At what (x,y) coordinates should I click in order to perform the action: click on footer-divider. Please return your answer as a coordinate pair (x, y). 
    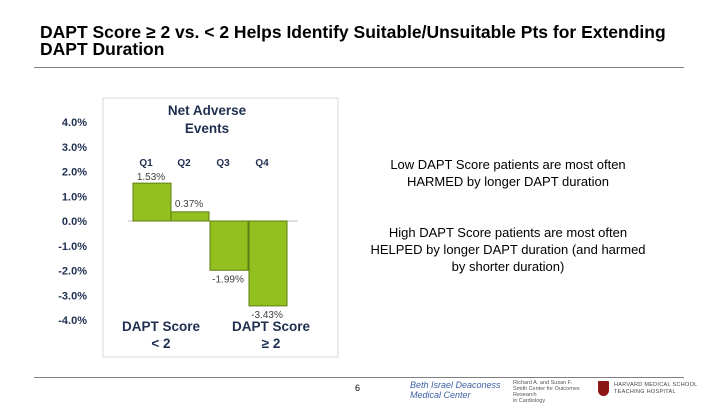
    Looking at the image, I should click on (359, 377).